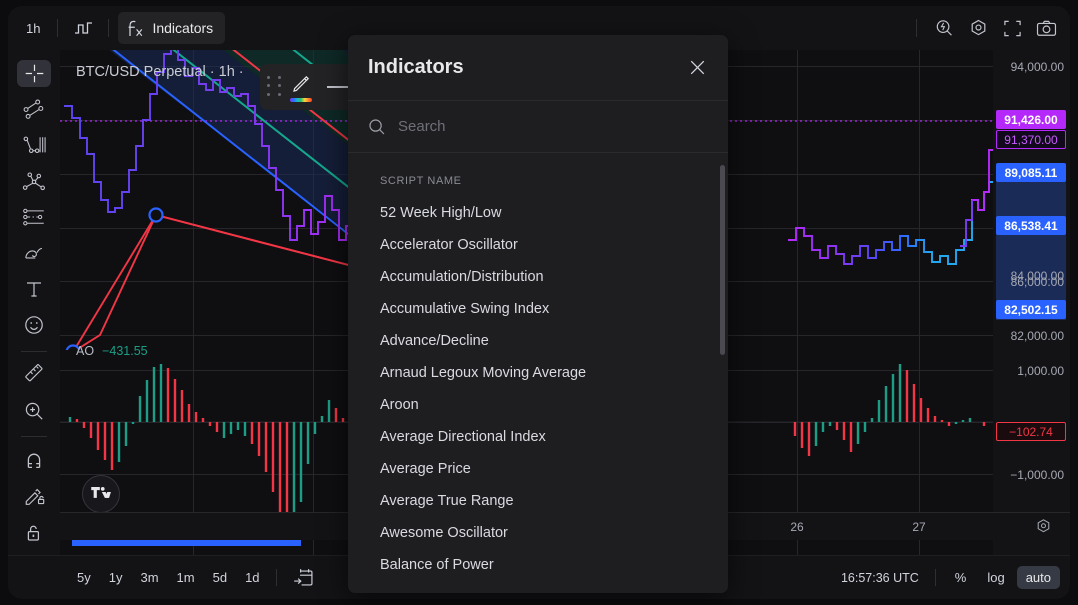  What do you see at coordinates (1012, 28) in the screenshot?
I see `fullscreen-icon` at bounding box center [1012, 28].